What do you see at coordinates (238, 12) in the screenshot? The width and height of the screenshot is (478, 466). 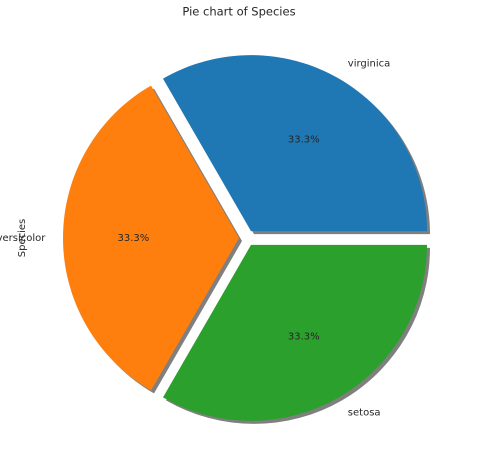 I see `chart-title: Pie chart of Species` at bounding box center [238, 12].